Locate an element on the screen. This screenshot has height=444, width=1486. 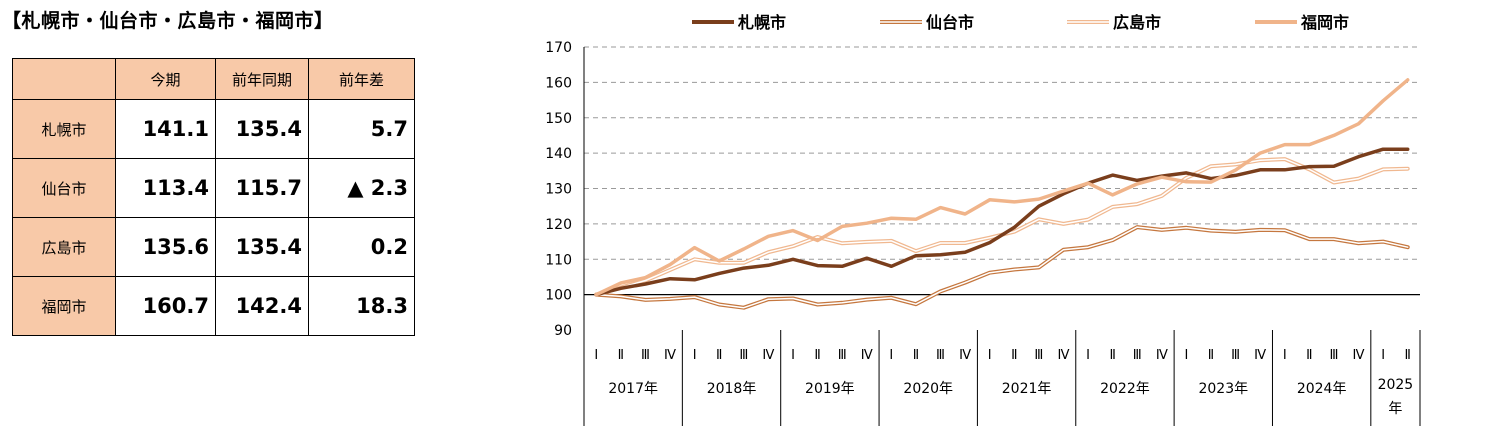
year-label: 2017年 is located at coordinates (633, 389).